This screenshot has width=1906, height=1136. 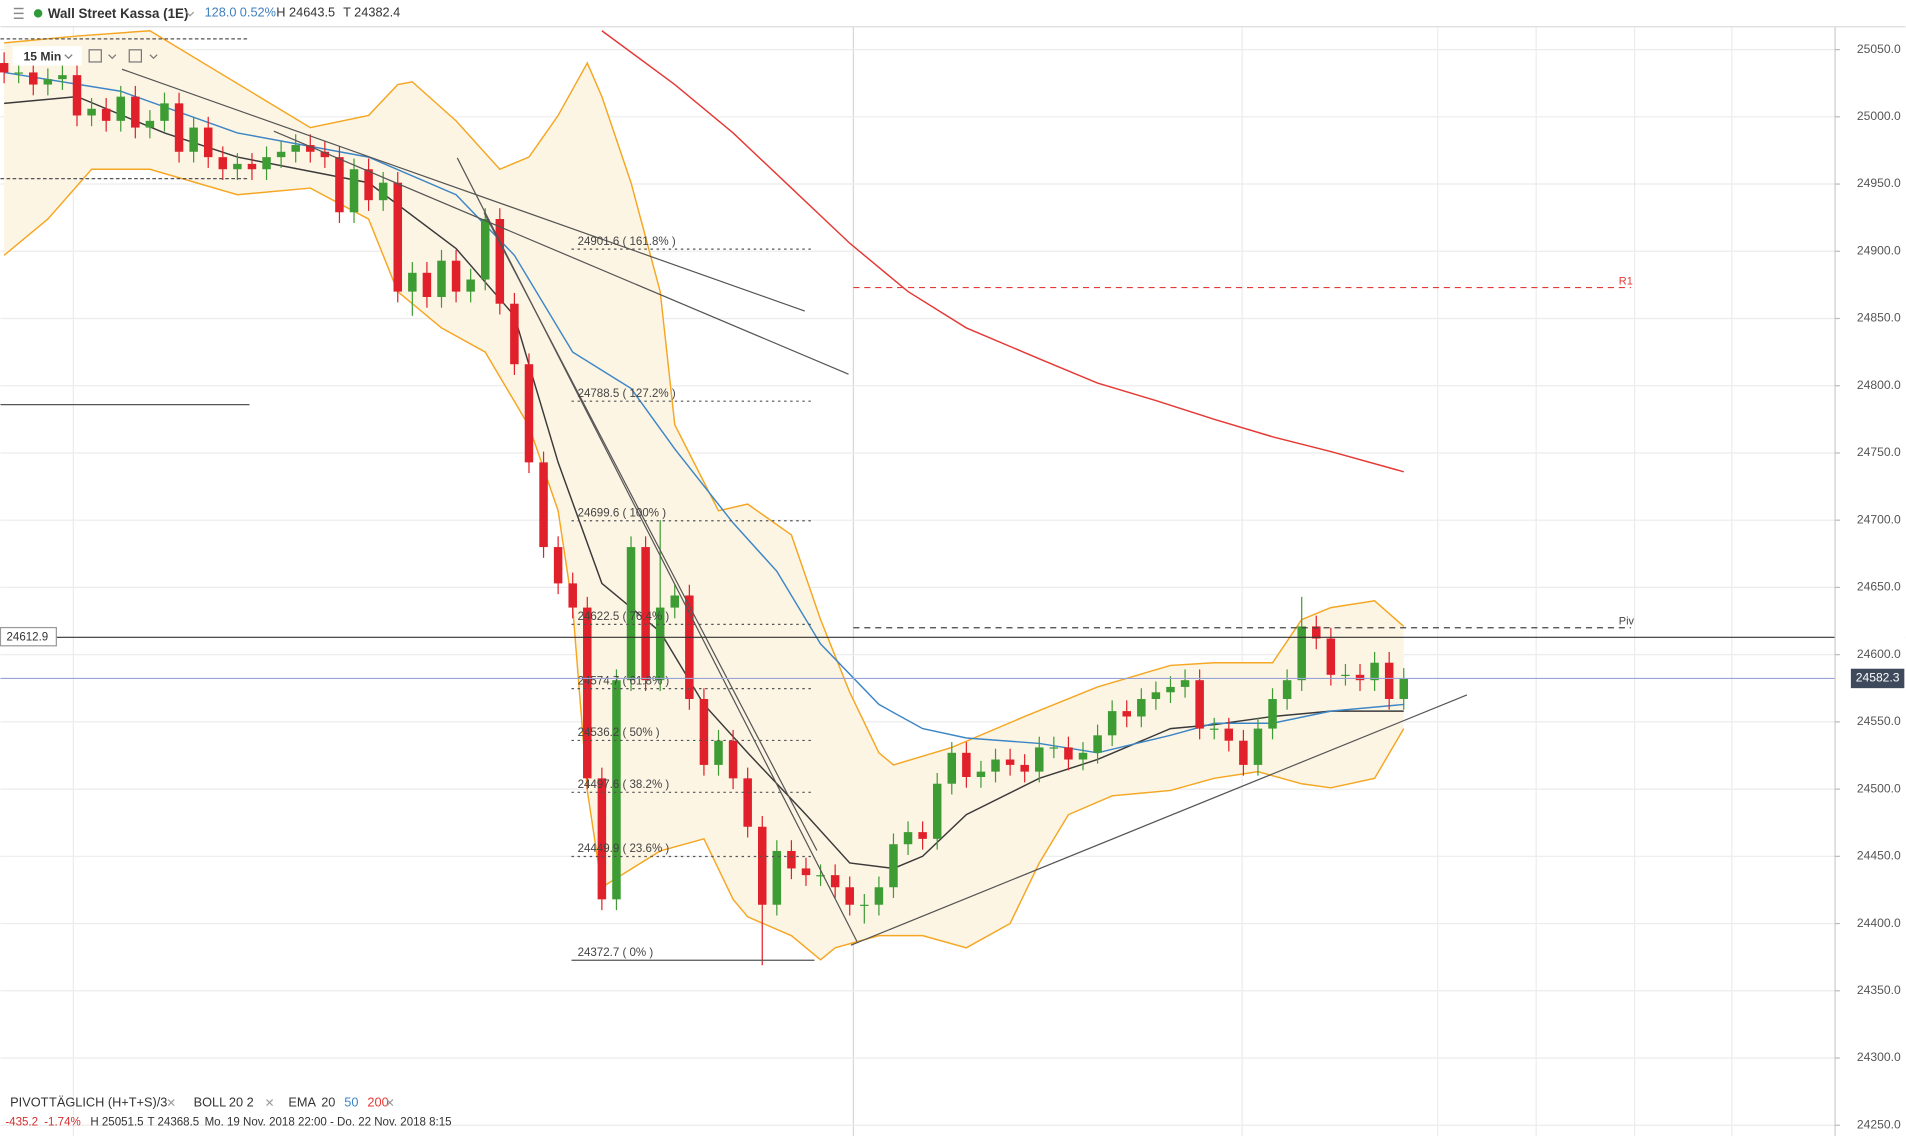 I want to click on timeframe-button, so click(x=47, y=56).